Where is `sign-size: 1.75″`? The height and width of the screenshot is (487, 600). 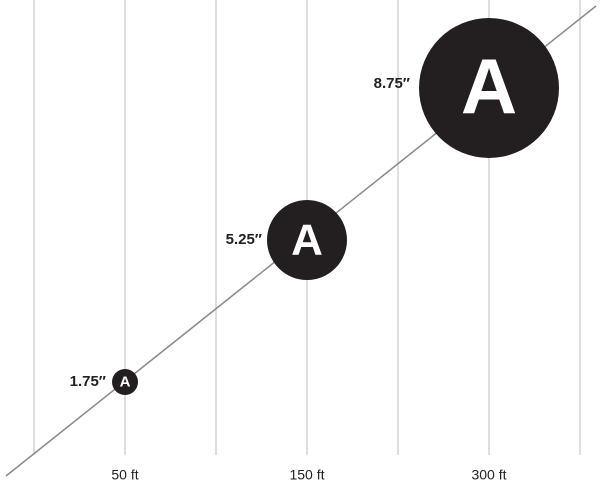 sign-size: 1.75″ is located at coordinates (88, 381).